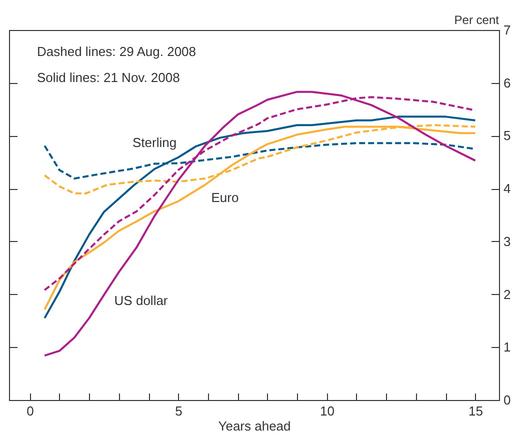 The height and width of the screenshot is (443, 520). What do you see at coordinates (141, 300) in the screenshot?
I see `series-label: US dollar` at bounding box center [141, 300].